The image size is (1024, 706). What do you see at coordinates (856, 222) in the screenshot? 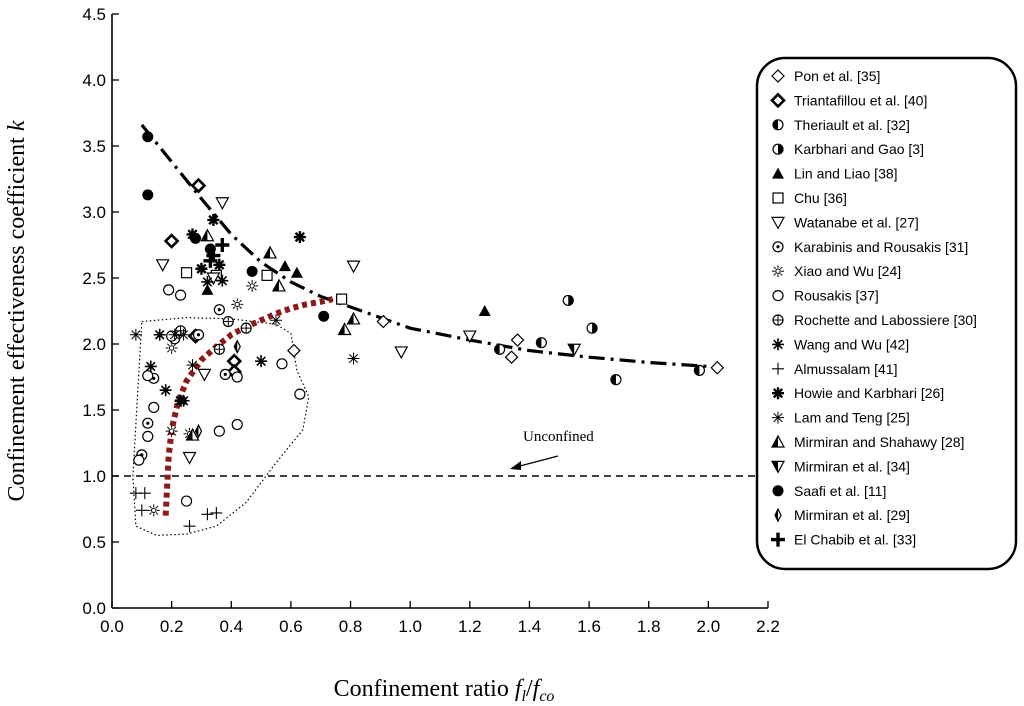
I see `legend-label: Watanabe et al. [27]` at bounding box center [856, 222].